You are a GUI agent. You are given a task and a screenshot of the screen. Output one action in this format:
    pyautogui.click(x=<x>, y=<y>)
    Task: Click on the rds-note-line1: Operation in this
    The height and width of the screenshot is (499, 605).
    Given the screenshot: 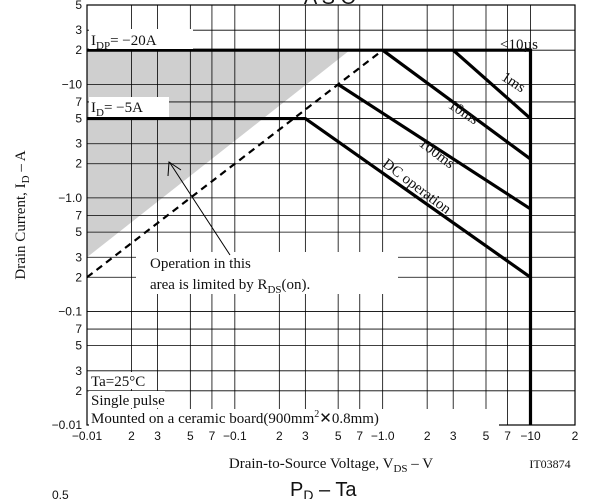 What is the action you would take?
    pyautogui.click(x=200, y=264)
    